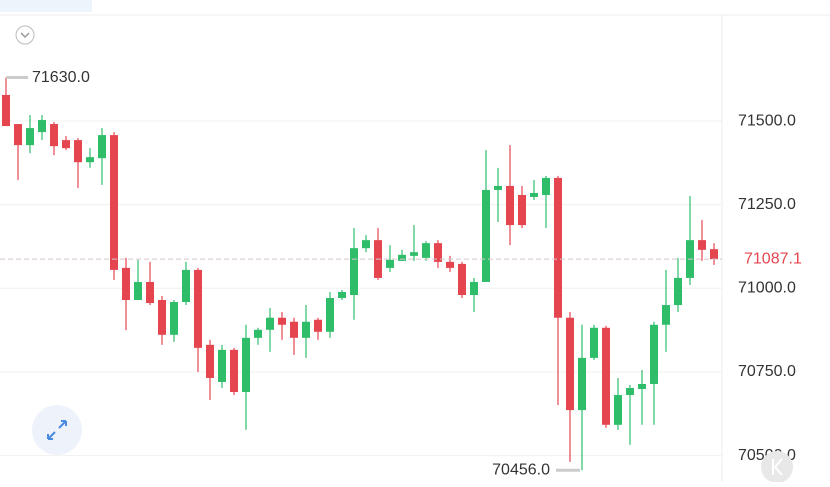 Image resolution: width=830 pixels, height=487 pixels. I want to click on scroll-latest-button, so click(777, 467).